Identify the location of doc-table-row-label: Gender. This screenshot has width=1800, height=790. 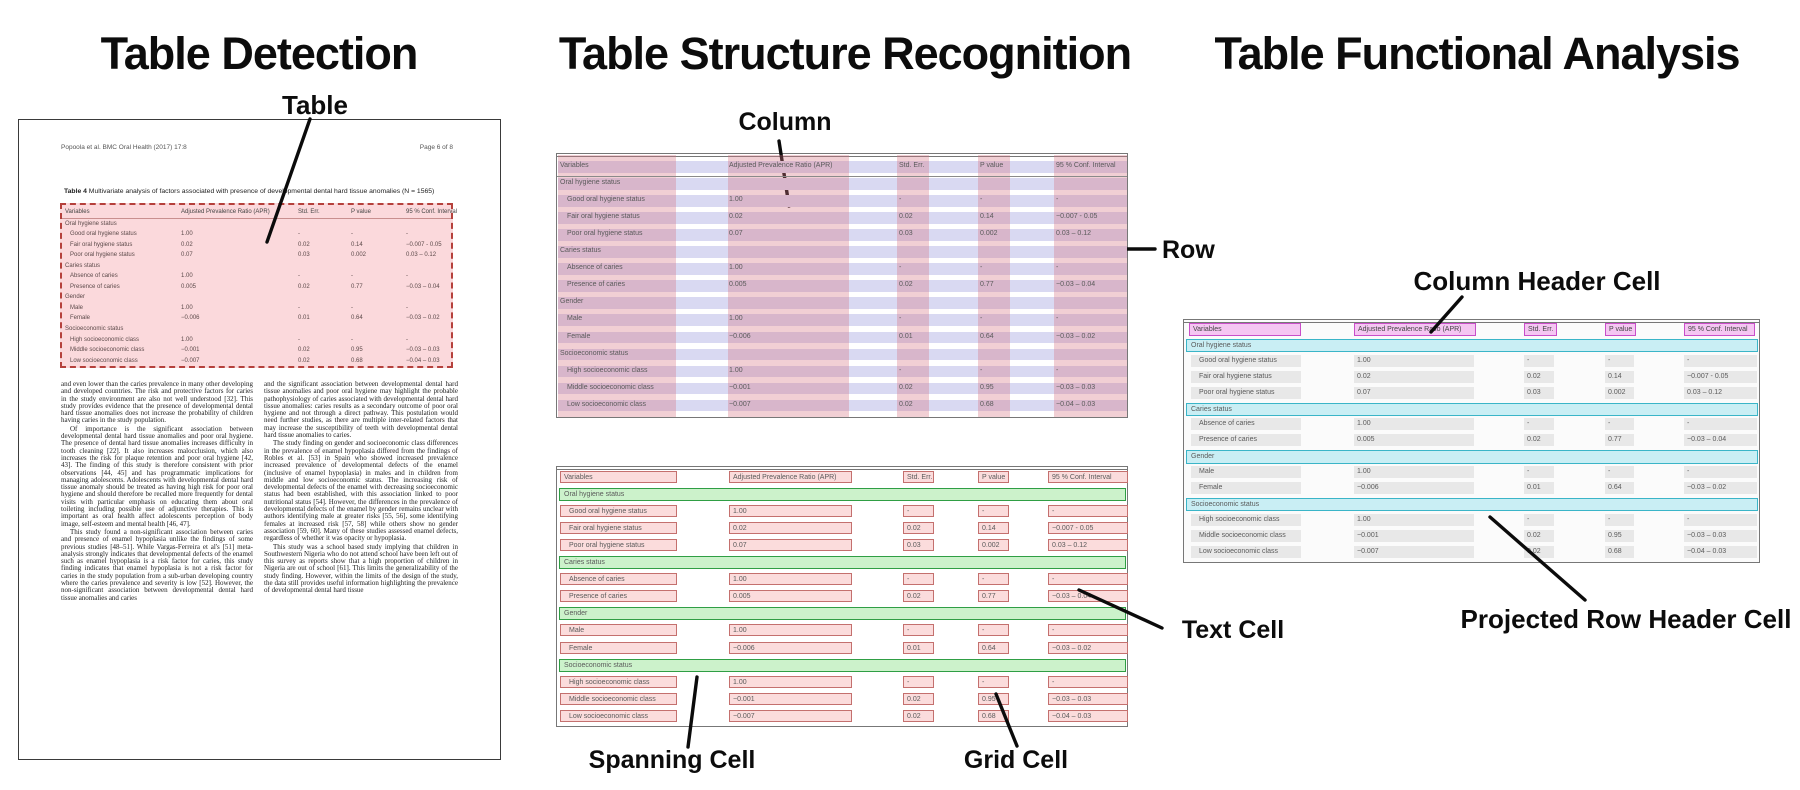
(75, 297).